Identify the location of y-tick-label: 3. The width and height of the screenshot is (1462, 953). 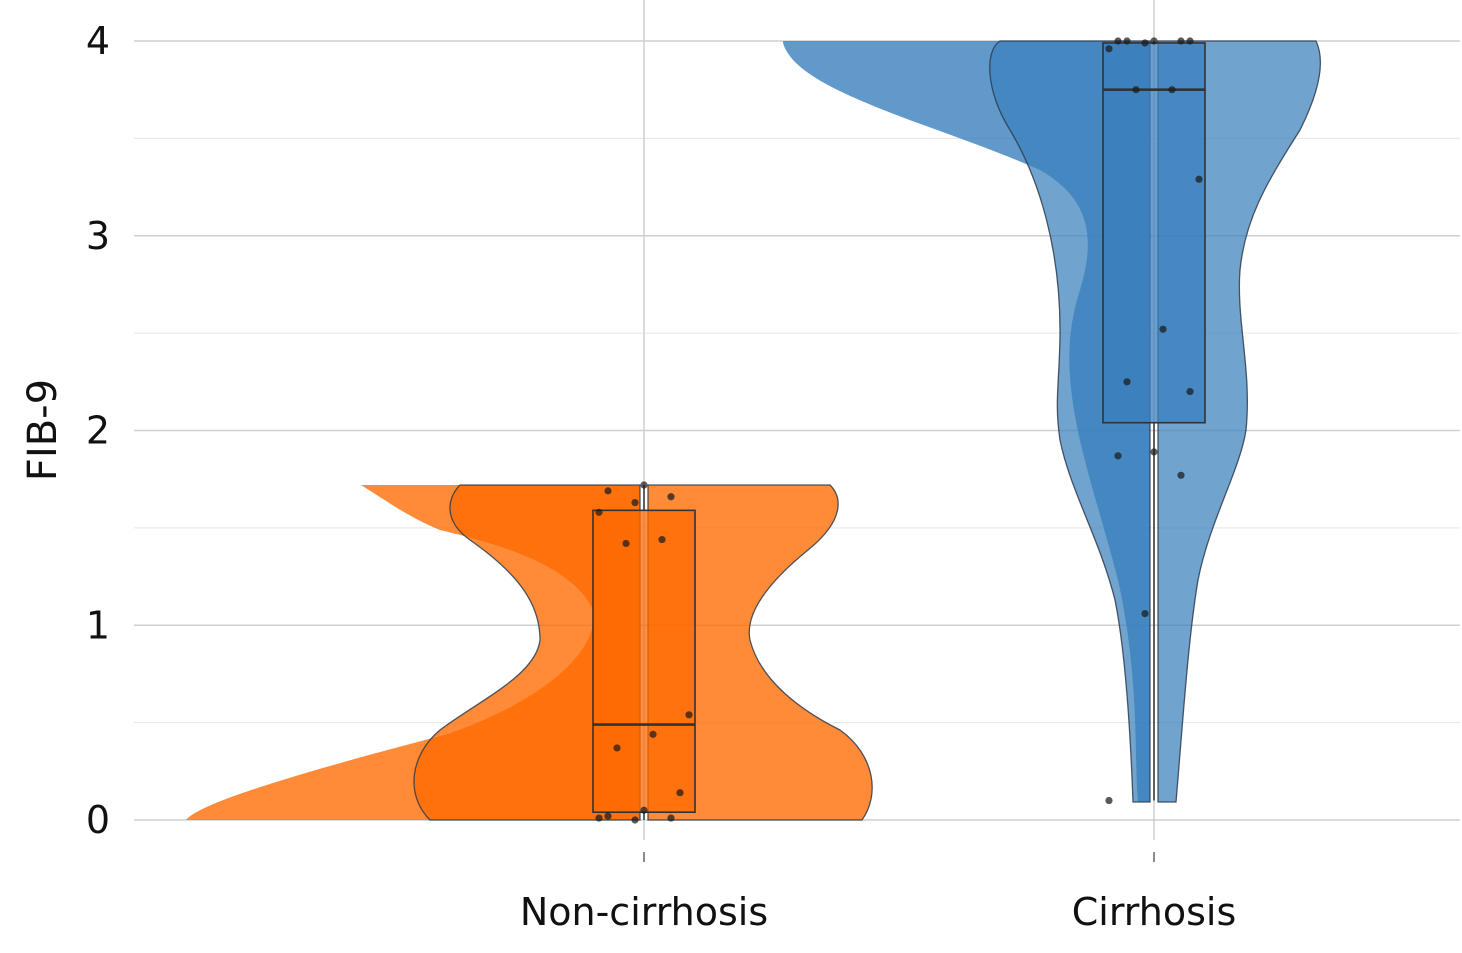
(98, 236).